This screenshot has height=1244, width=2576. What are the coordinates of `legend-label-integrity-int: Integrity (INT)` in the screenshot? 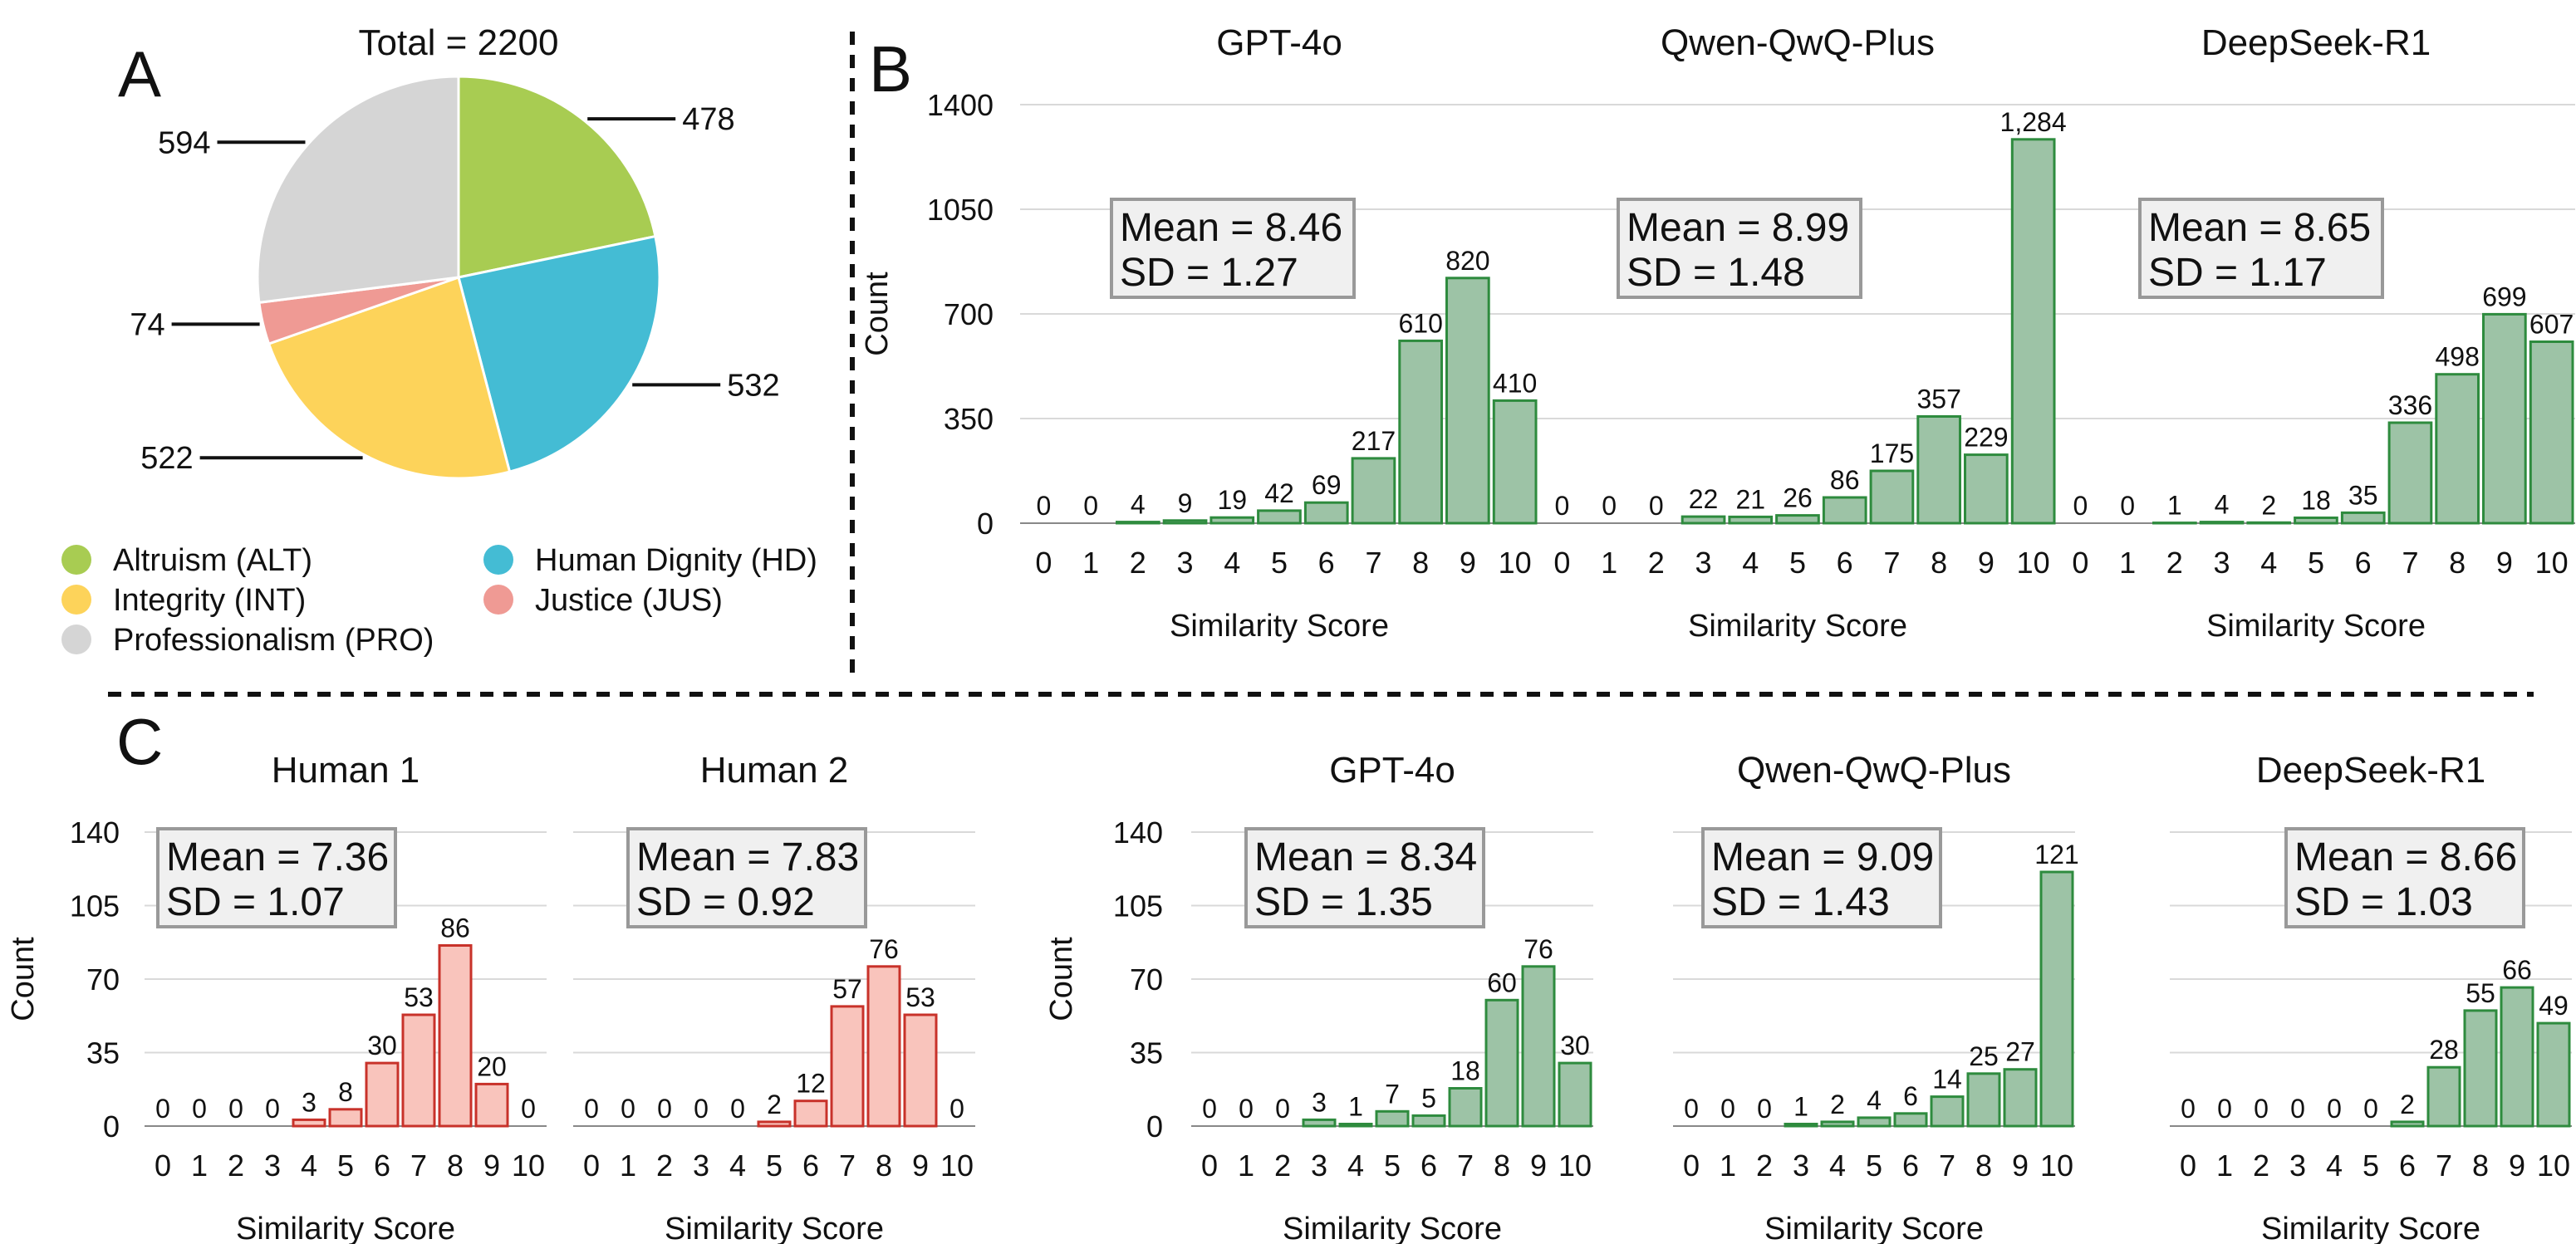 It's located at (209, 600).